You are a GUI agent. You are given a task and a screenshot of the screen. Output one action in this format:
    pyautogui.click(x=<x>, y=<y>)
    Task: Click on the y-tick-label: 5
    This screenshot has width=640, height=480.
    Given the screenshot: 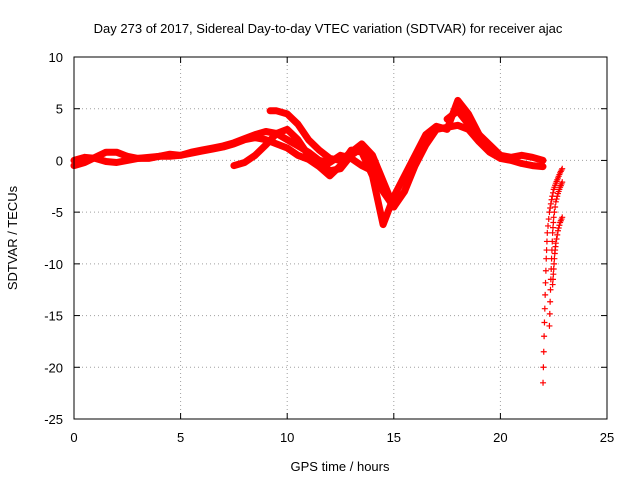 What is the action you would take?
    pyautogui.click(x=59, y=109)
    